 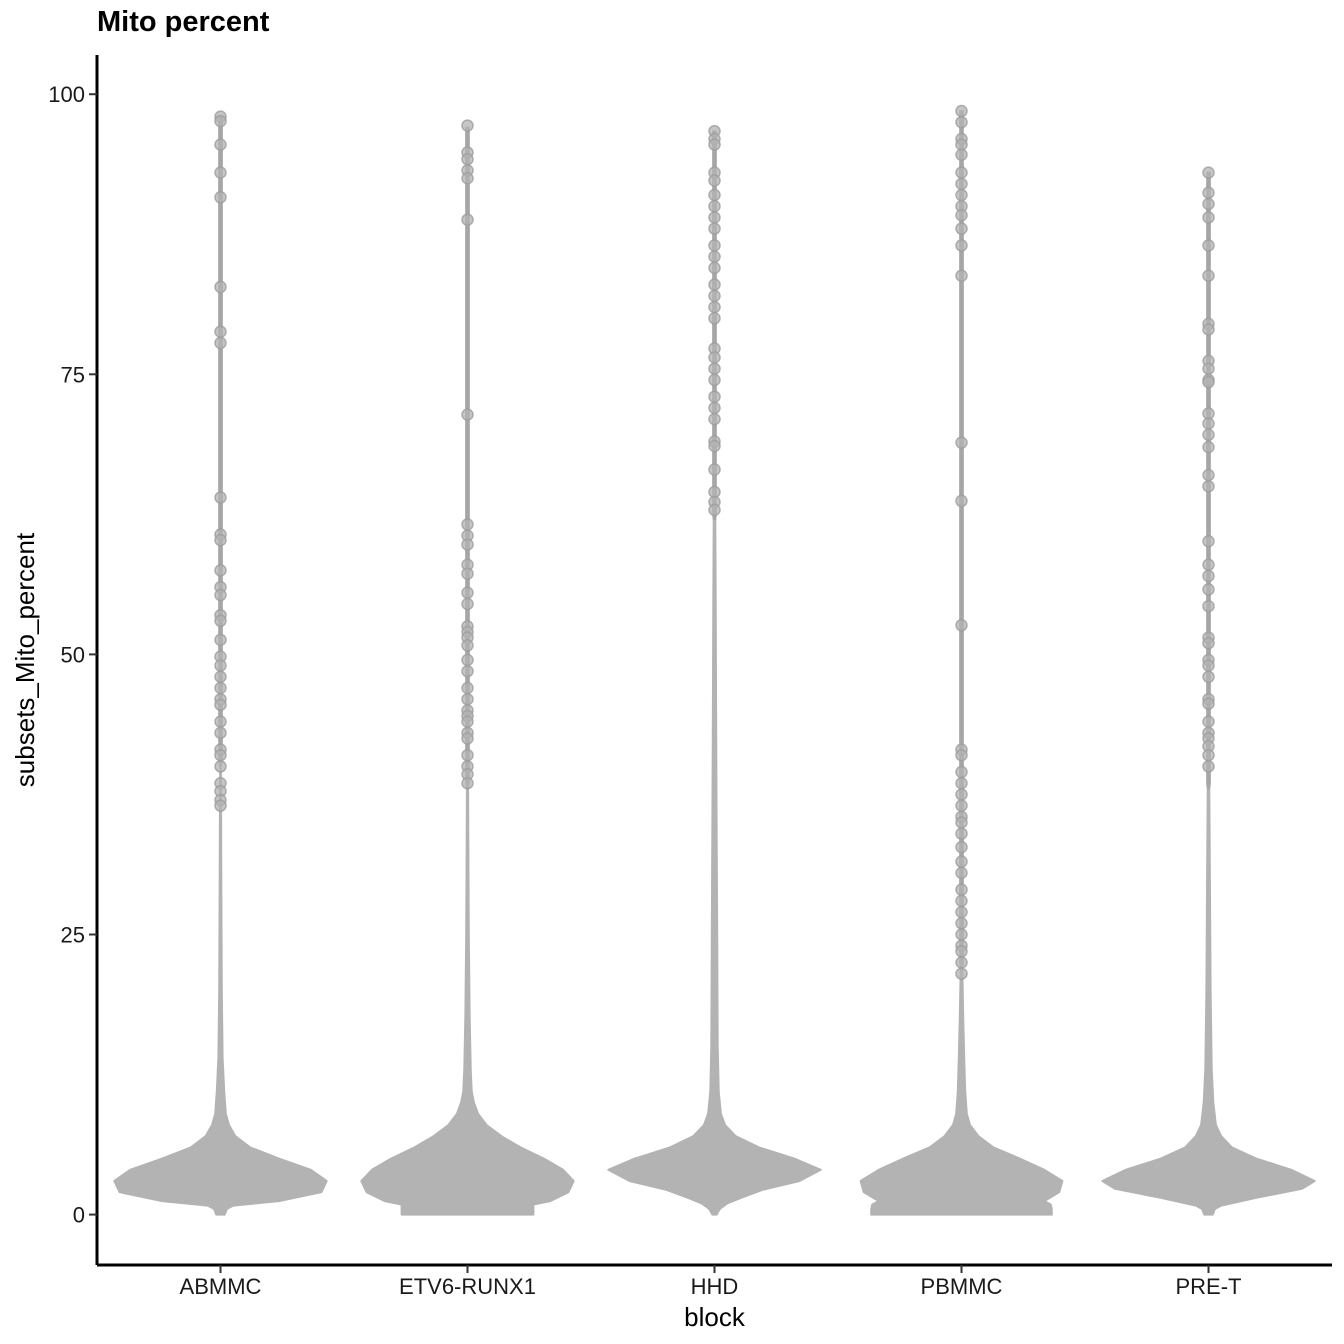 I want to click on y-tick-label: 50, so click(x=73, y=654).